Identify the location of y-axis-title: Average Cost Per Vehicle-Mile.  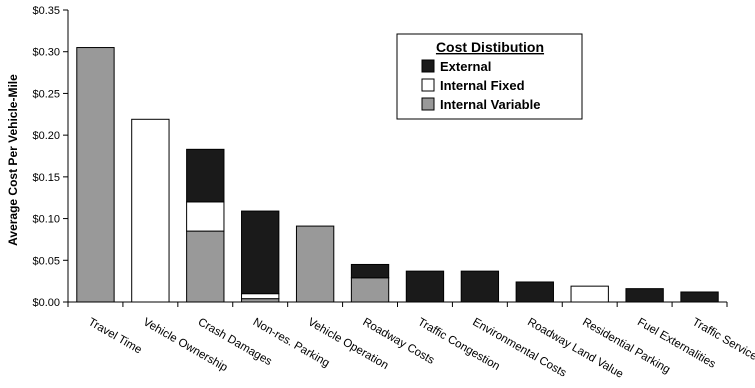
(13, 160).